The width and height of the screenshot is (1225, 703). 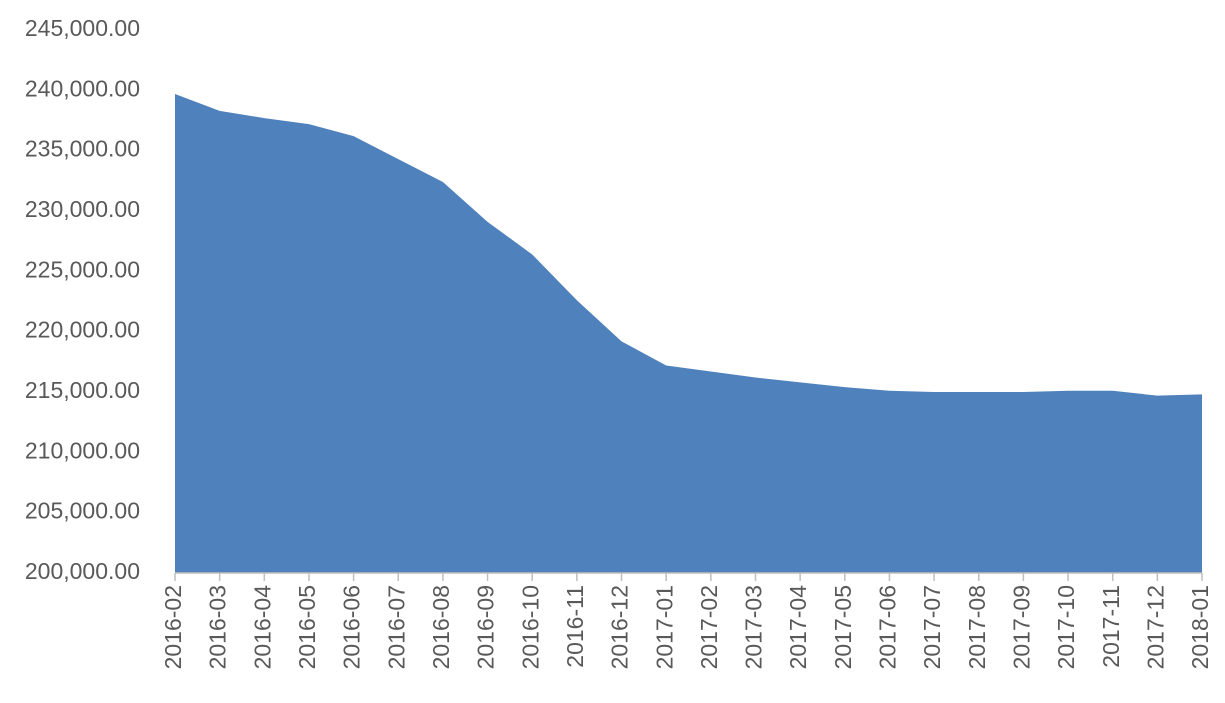 What do you see at coordinates (218, 627) in the screenshot?
I see `x-tick-label: 2016-03` at bounding box center [218, 627].